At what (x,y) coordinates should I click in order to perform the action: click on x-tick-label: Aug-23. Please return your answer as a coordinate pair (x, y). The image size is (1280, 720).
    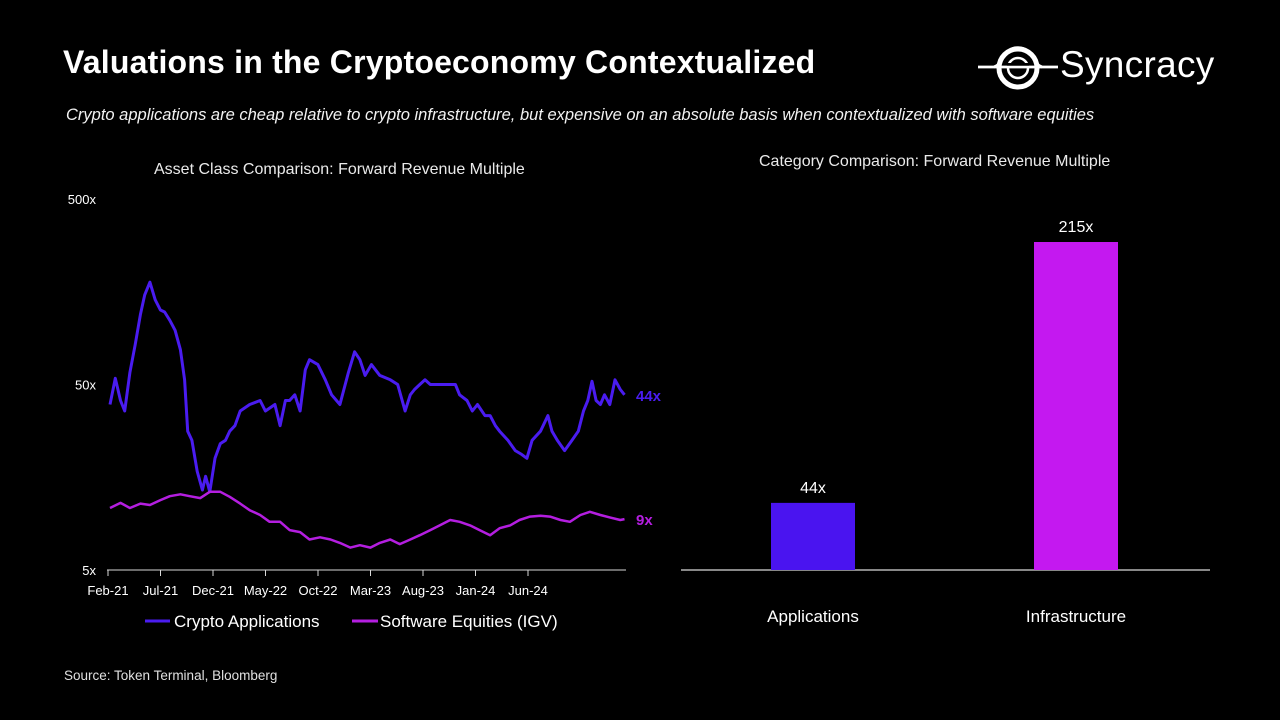
    Looking at the image, I should click on (423, 590).